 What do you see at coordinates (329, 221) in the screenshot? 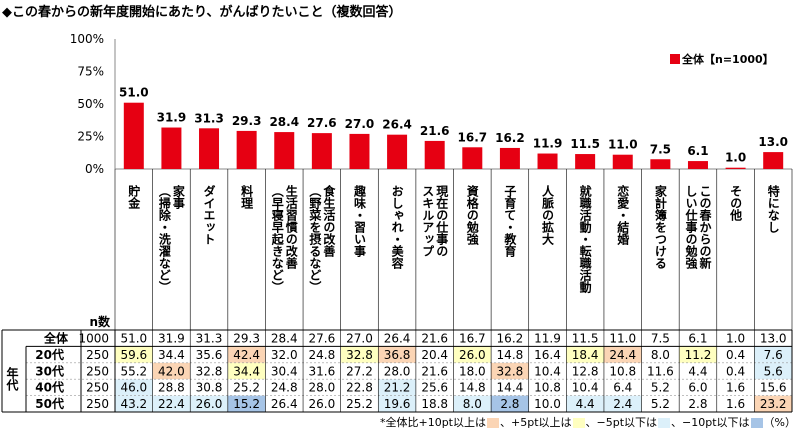
I see `category-label: 食生活の改善` at bounding box center [329, 221].